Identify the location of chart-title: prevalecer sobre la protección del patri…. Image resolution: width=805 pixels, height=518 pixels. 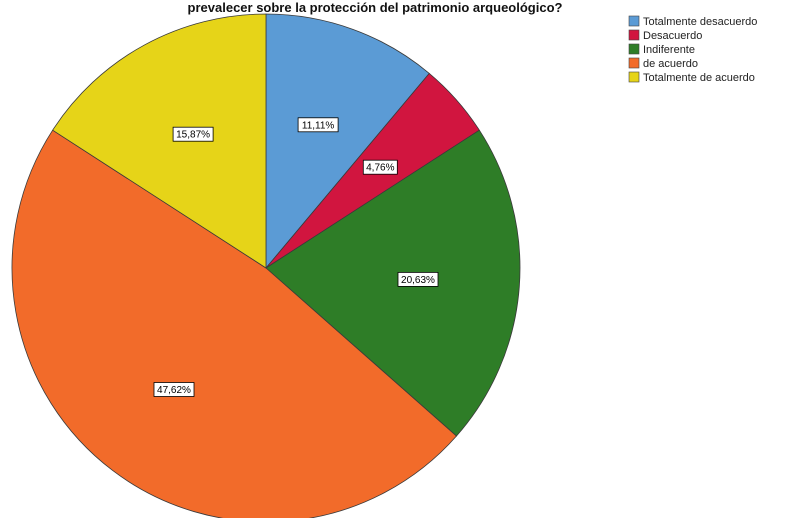
(375, 7).